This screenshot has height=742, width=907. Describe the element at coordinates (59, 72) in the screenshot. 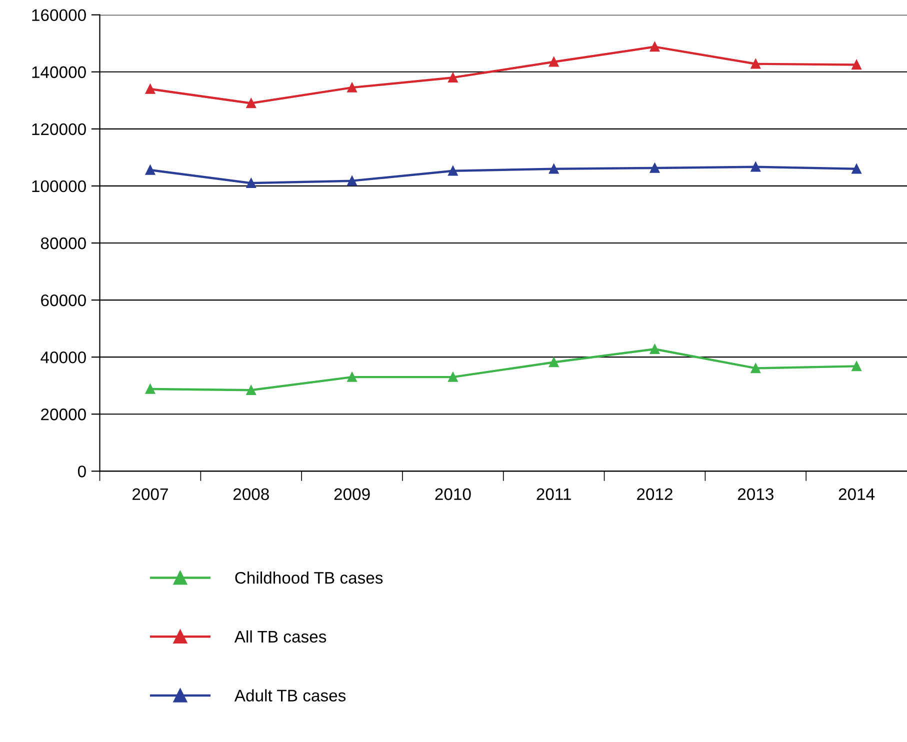

I see `y-tick-label: 140000` at that location.